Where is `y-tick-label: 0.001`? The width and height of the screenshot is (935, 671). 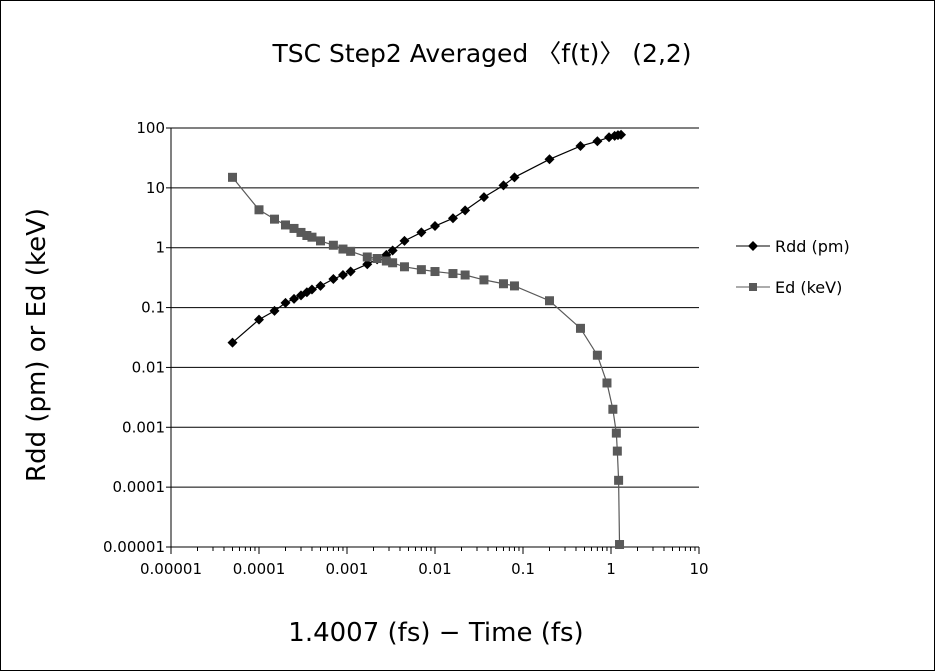
y-tick-label: 0.001 is located at coordinates (143, 427).